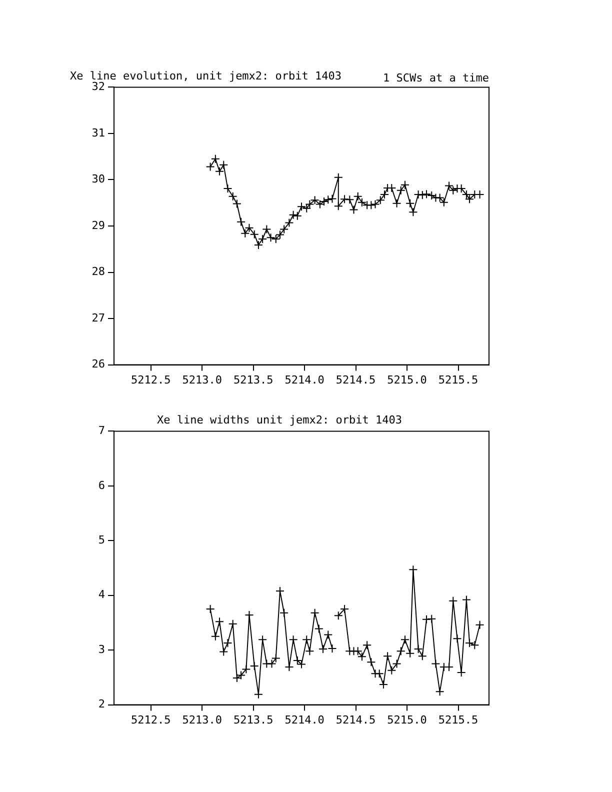 The height and width of the screenshot is (792, 612). What do you see at coordinates (101, 649) in the screenshot?
I see `y-tick-label: 3` at bounding box center [101, 649].